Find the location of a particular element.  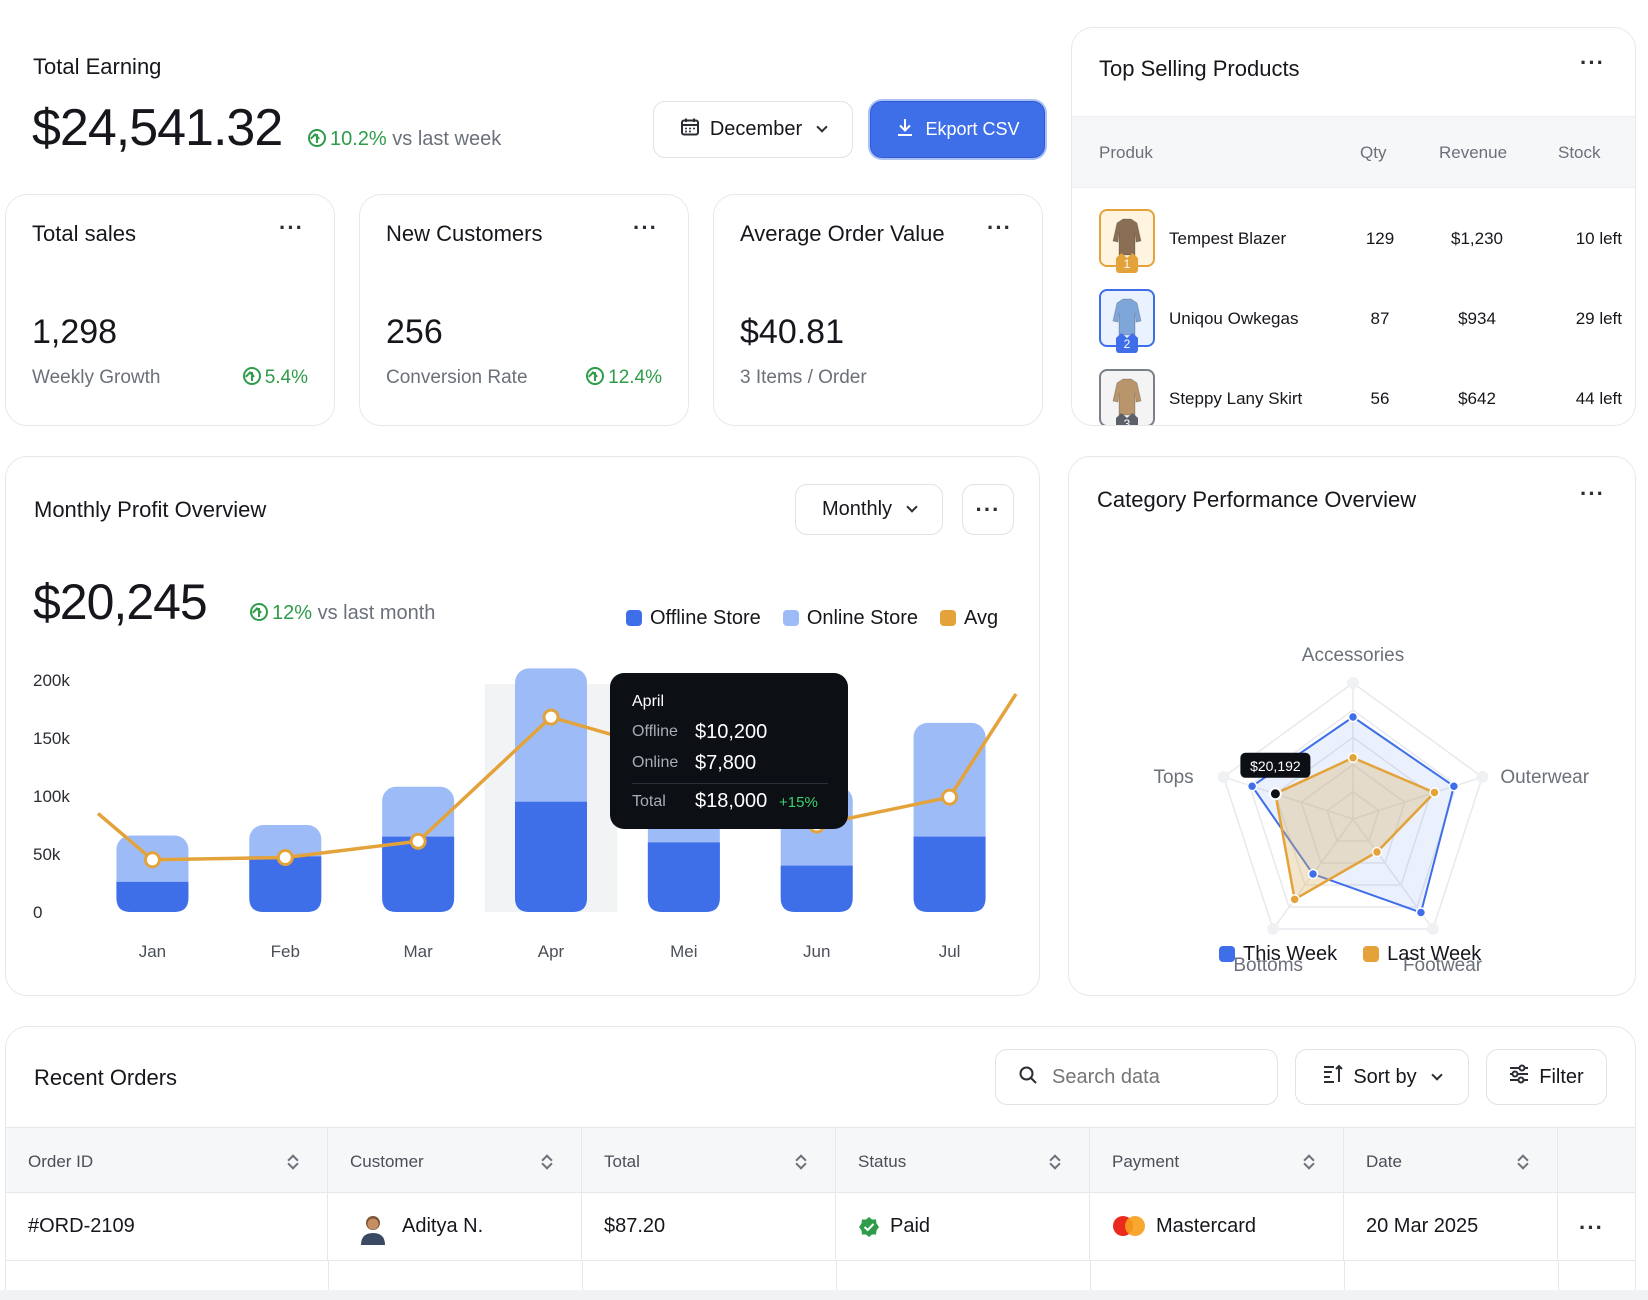

tooltip-online-value: $7,800 is located at coordinates (726, 763).